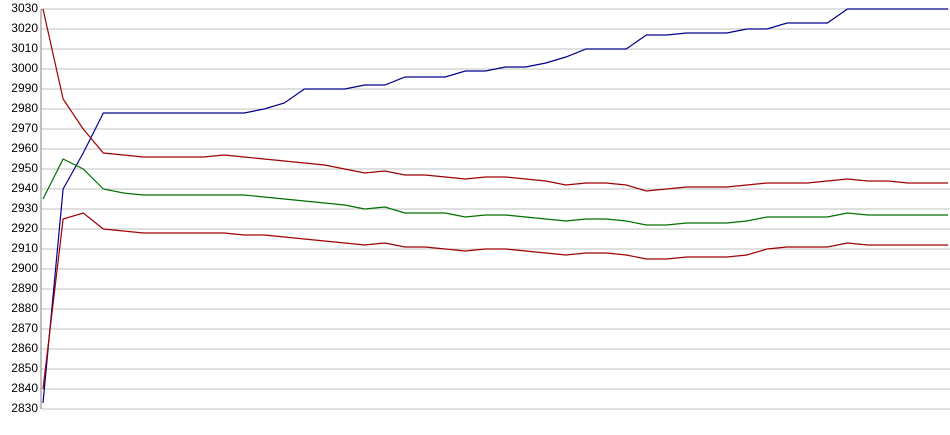  I want to click on y-tick-label: 2830, so click(24, 408).